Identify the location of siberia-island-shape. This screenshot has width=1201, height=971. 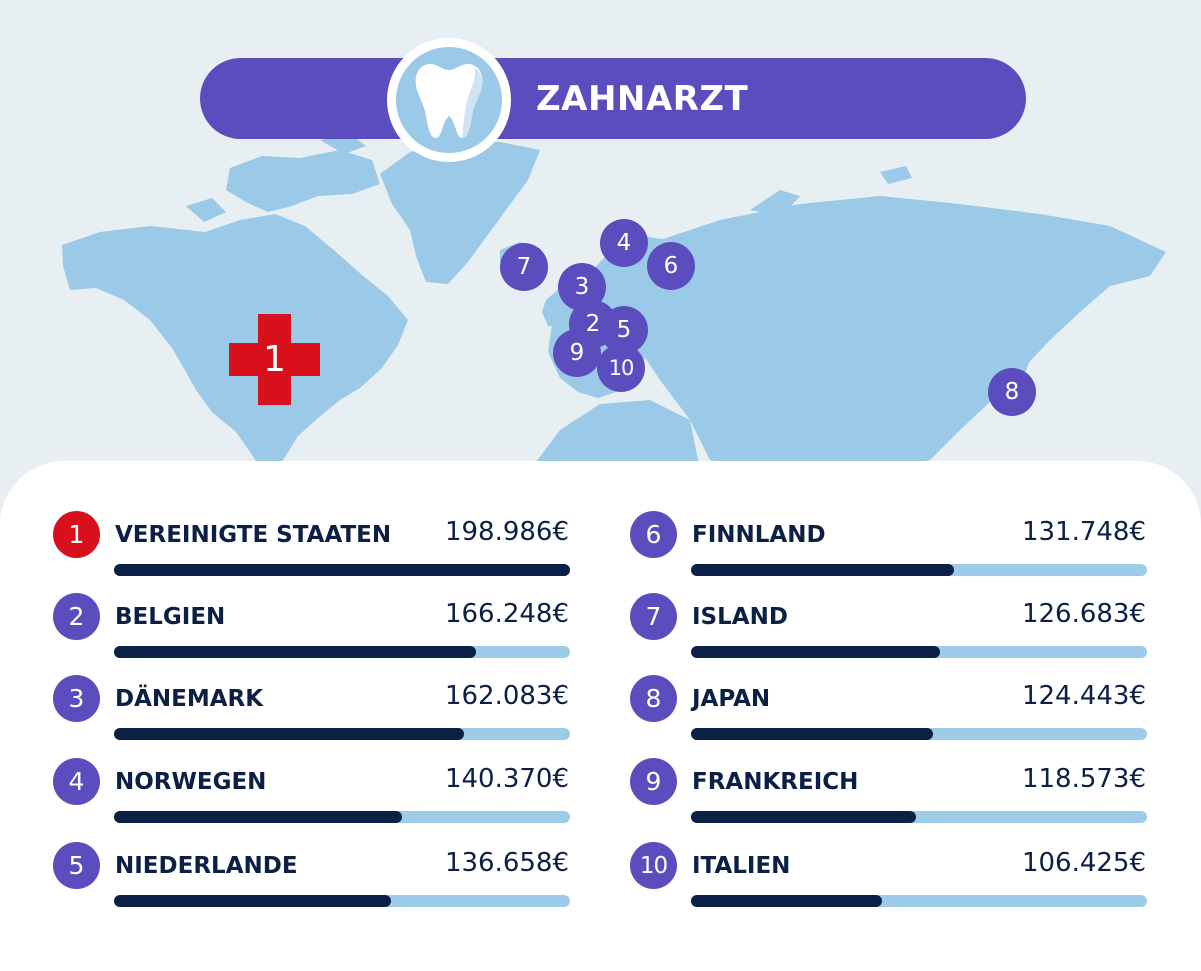
(775, 203).